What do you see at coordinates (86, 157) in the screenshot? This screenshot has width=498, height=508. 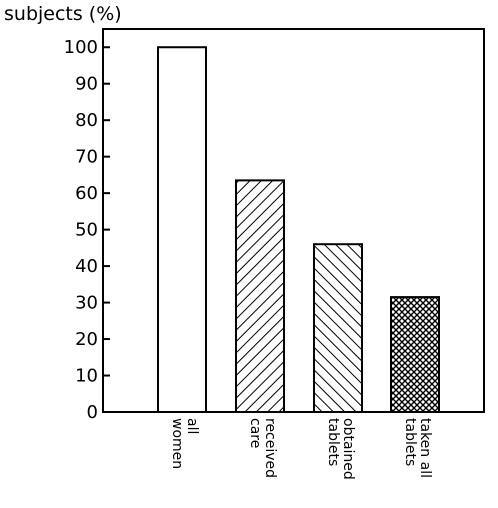 I see `y-tick-label: 70` at bounding box center [86, 157].